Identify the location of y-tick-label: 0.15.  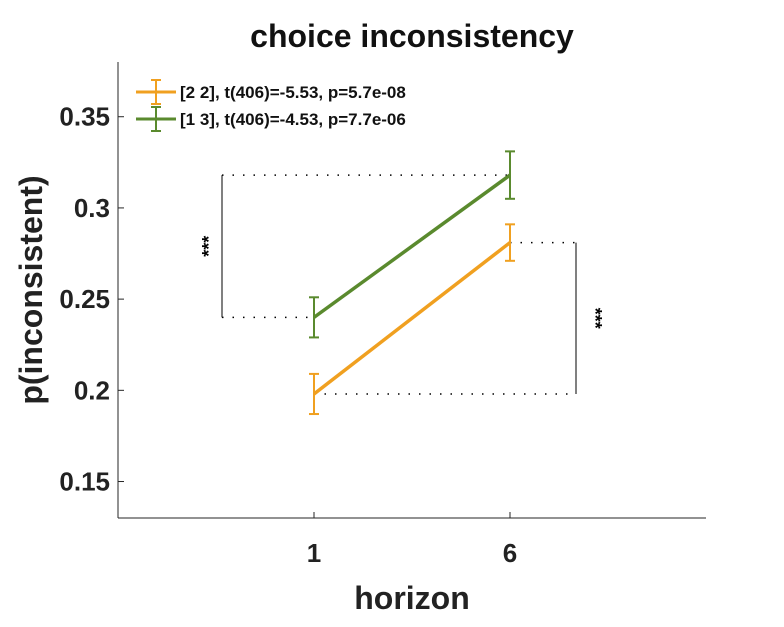
(84, 482).